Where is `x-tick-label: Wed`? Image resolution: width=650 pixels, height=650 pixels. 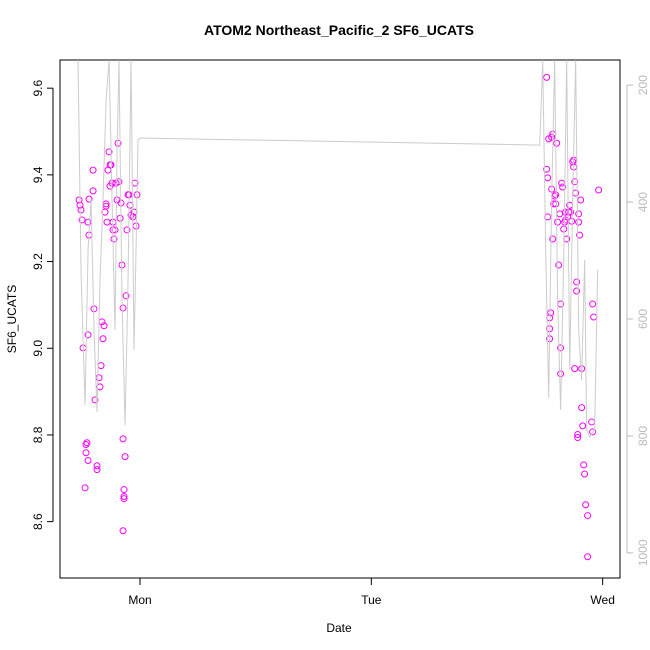 x-tick-label: Wed is located at coordinates (602, 600).